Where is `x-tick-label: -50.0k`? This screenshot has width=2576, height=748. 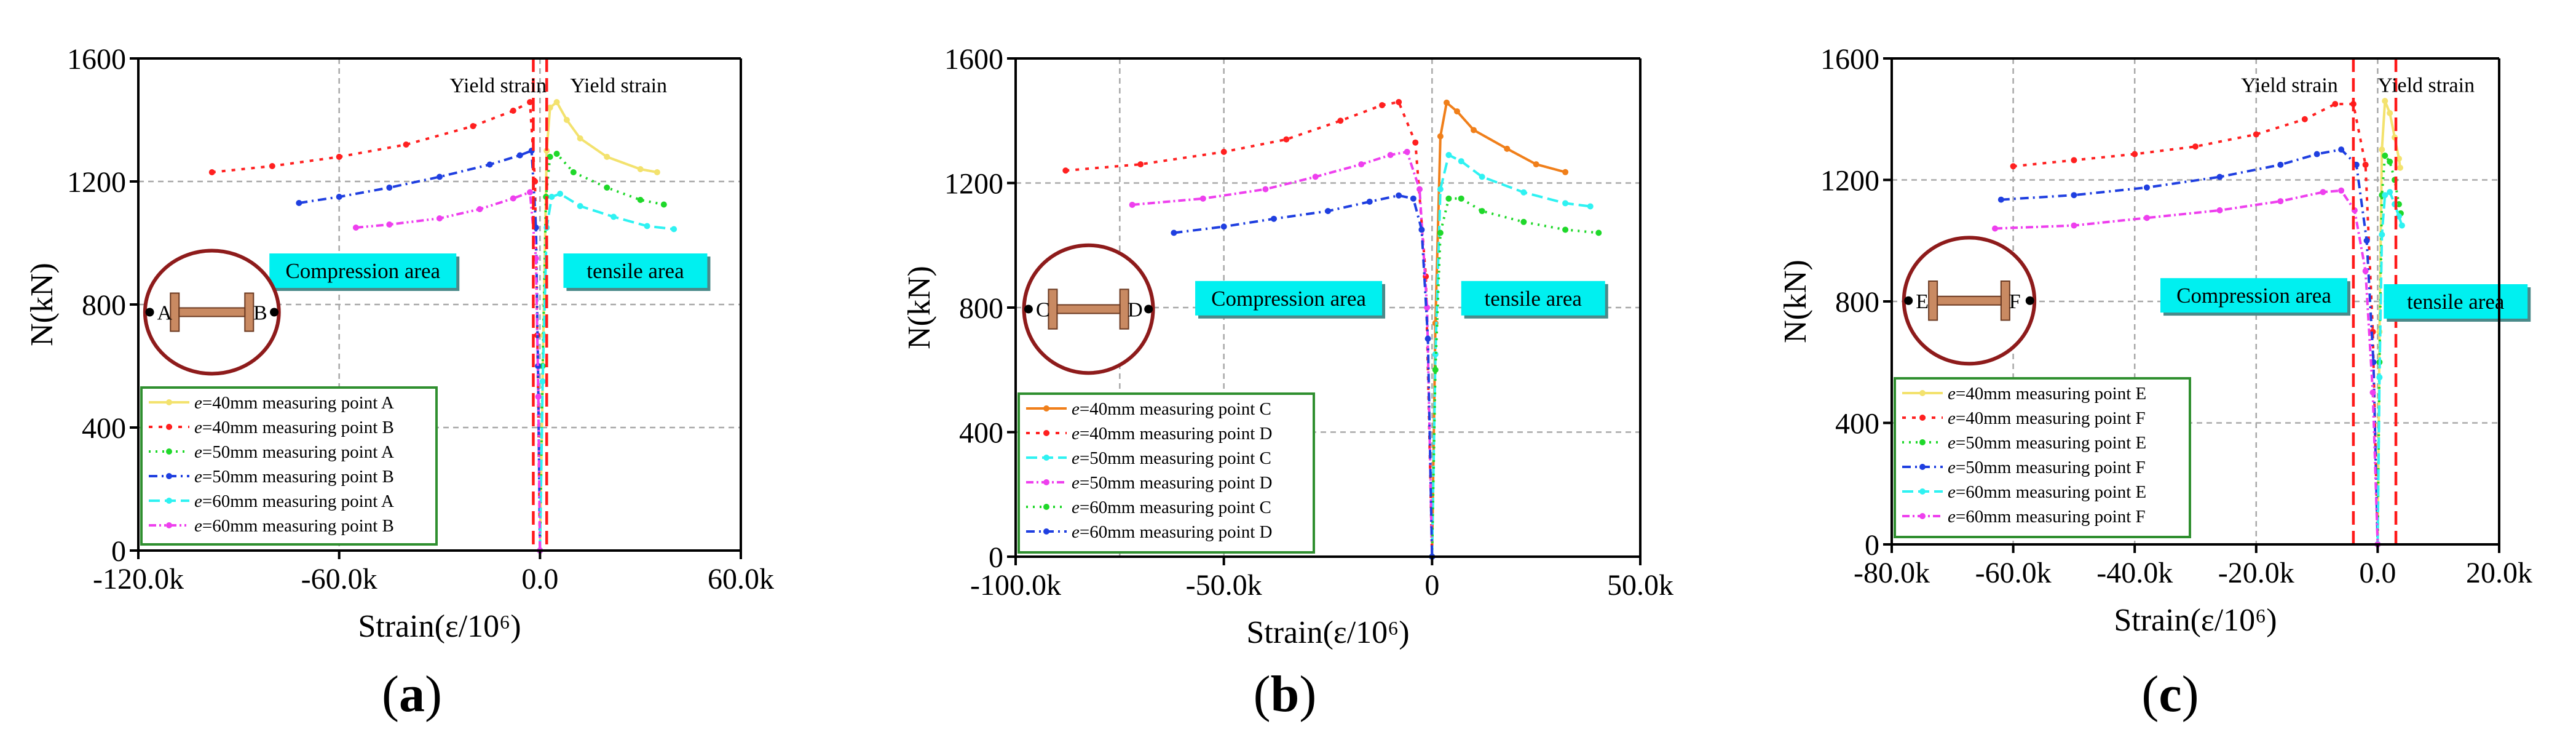 x-tick-label: -50.0k is located at coordinates (1224, 586).